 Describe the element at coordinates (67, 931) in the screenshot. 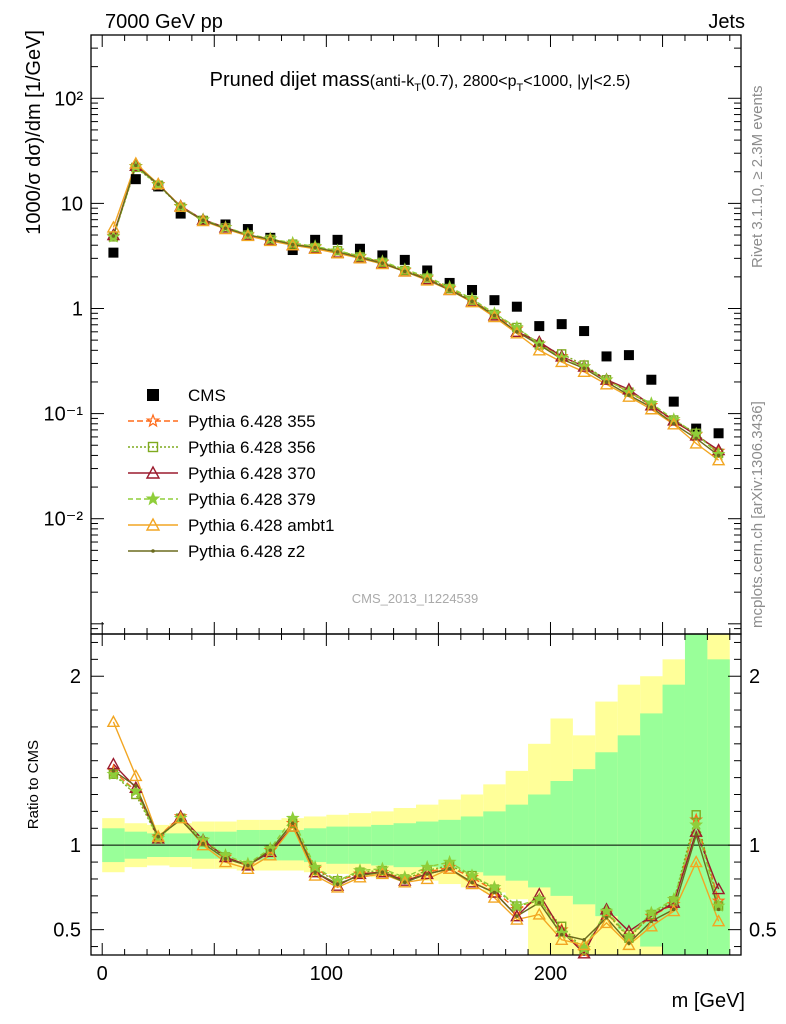

I see `ratio-y-tick-label: 0.5` at that location.